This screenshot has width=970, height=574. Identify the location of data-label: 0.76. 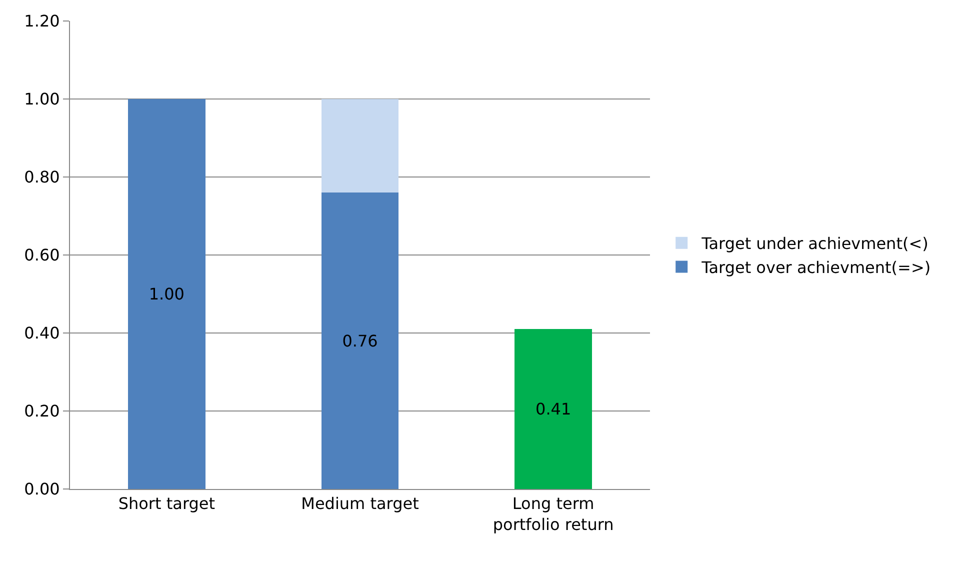
(360, 340).